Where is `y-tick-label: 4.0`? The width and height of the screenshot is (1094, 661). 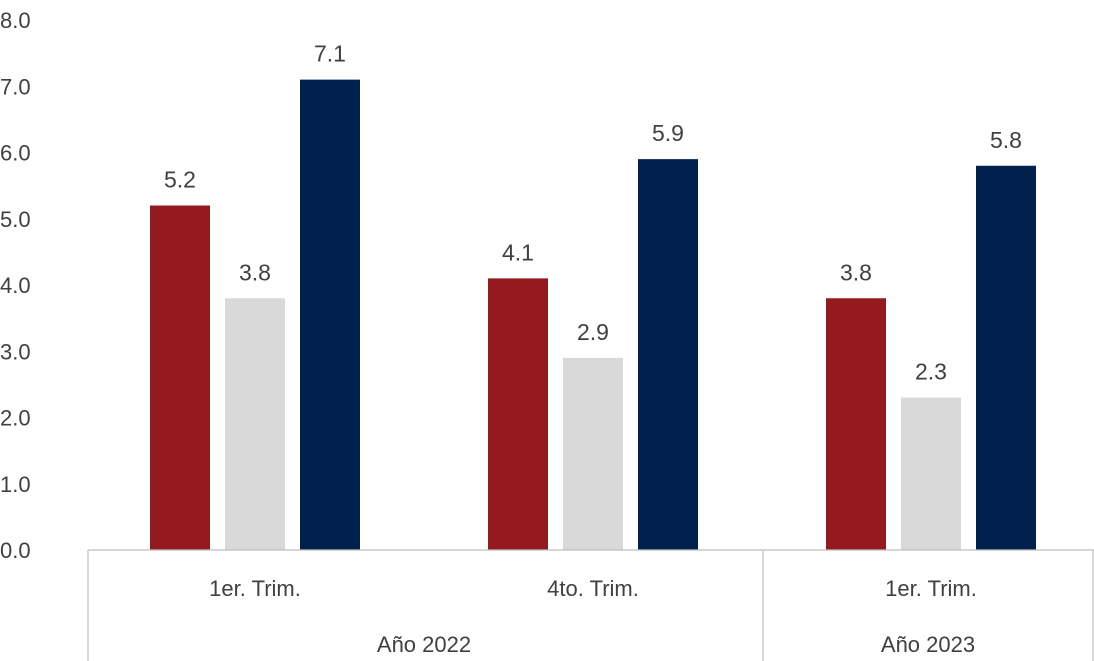
y-tick-label: 4.0 is located at coordinates (15, 285).